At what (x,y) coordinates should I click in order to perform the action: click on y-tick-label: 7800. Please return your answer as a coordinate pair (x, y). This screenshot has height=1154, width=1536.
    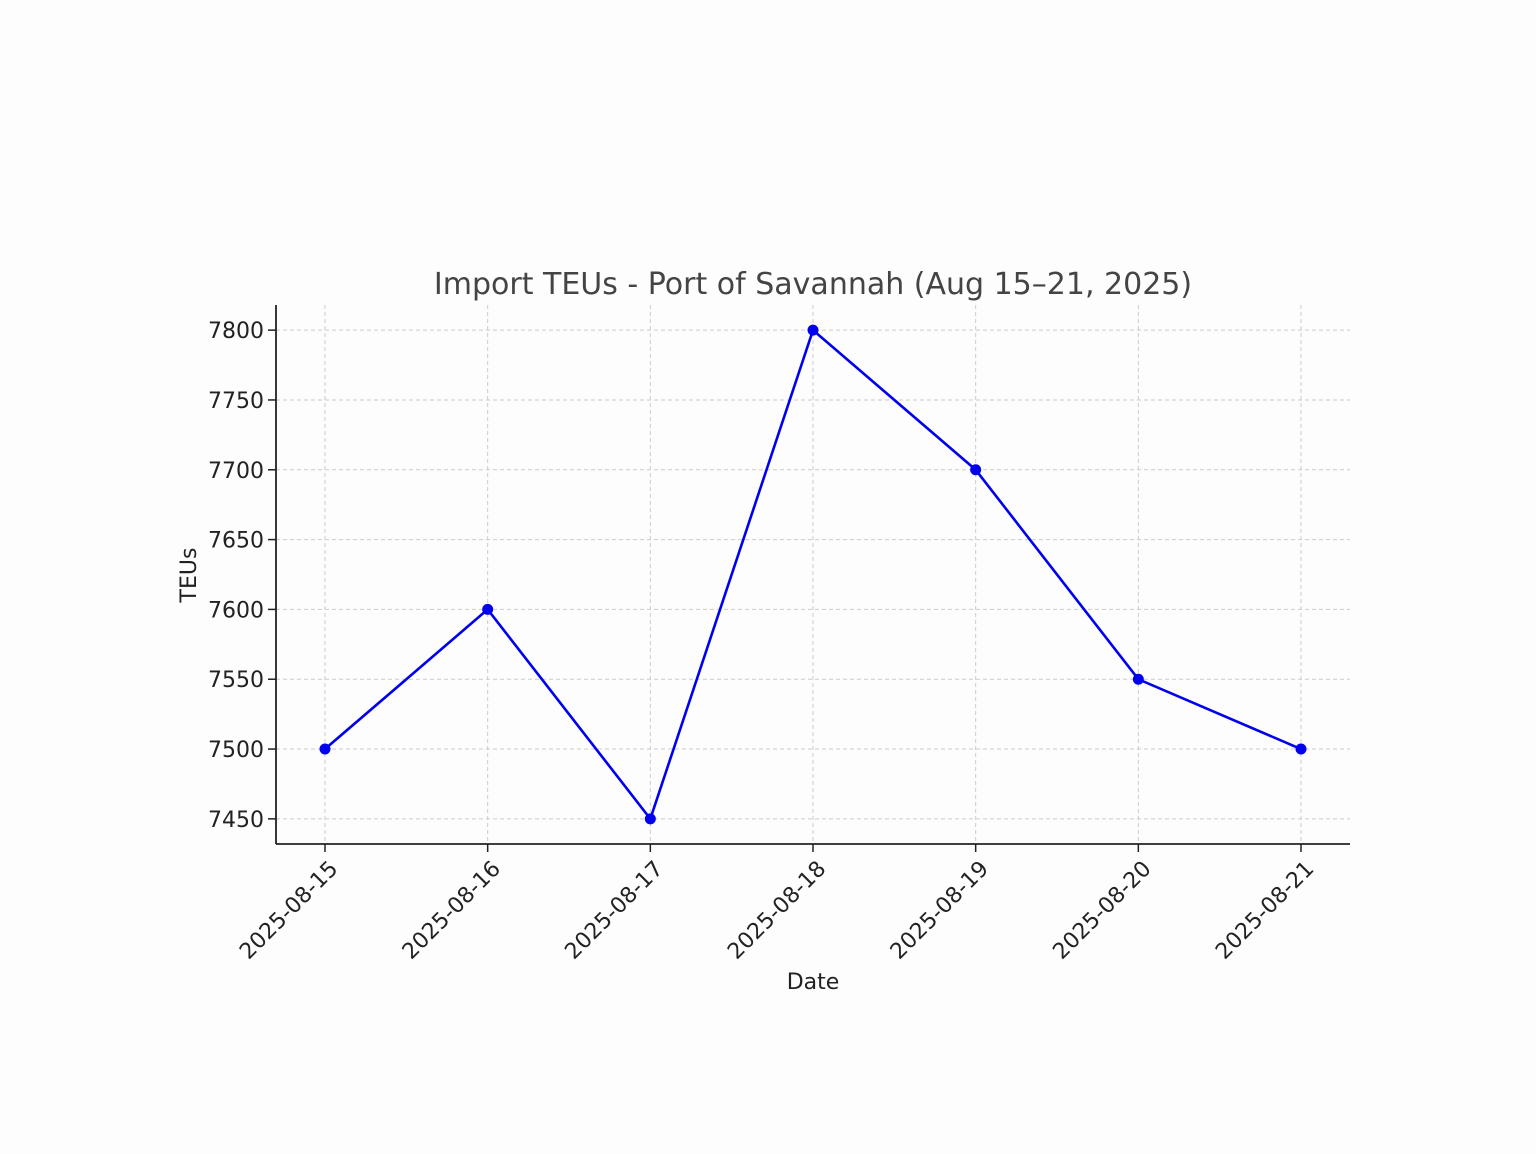
    Looking at the image, I should click on (236, 331).